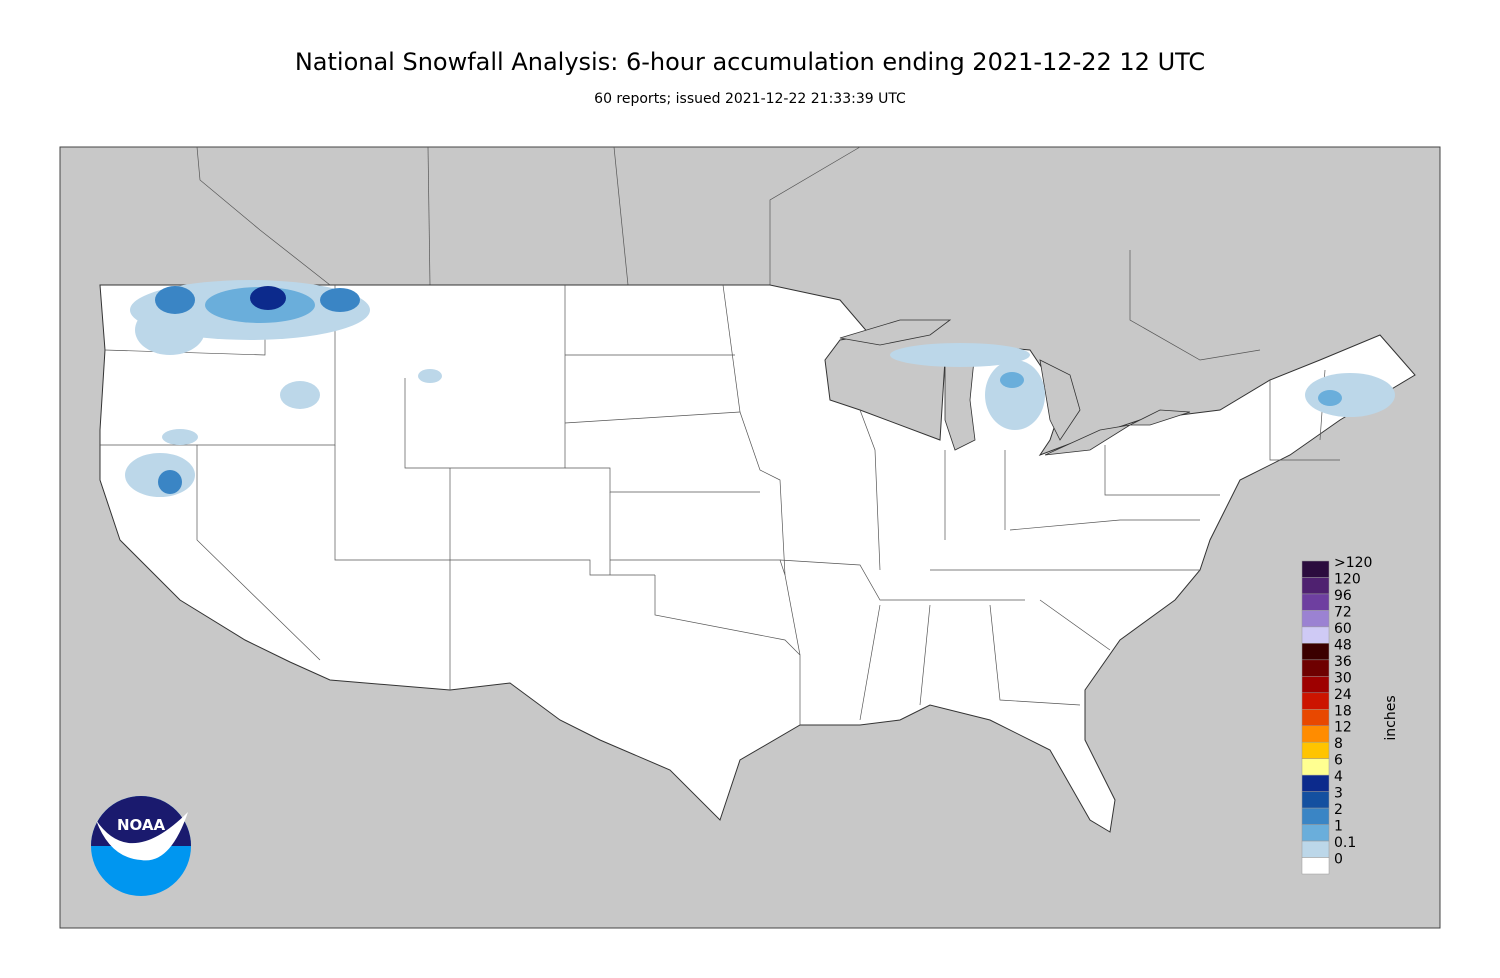  Describe the element at coordinates (1338, 827) in the screenshot. I see `legend-label: 1` at that location.